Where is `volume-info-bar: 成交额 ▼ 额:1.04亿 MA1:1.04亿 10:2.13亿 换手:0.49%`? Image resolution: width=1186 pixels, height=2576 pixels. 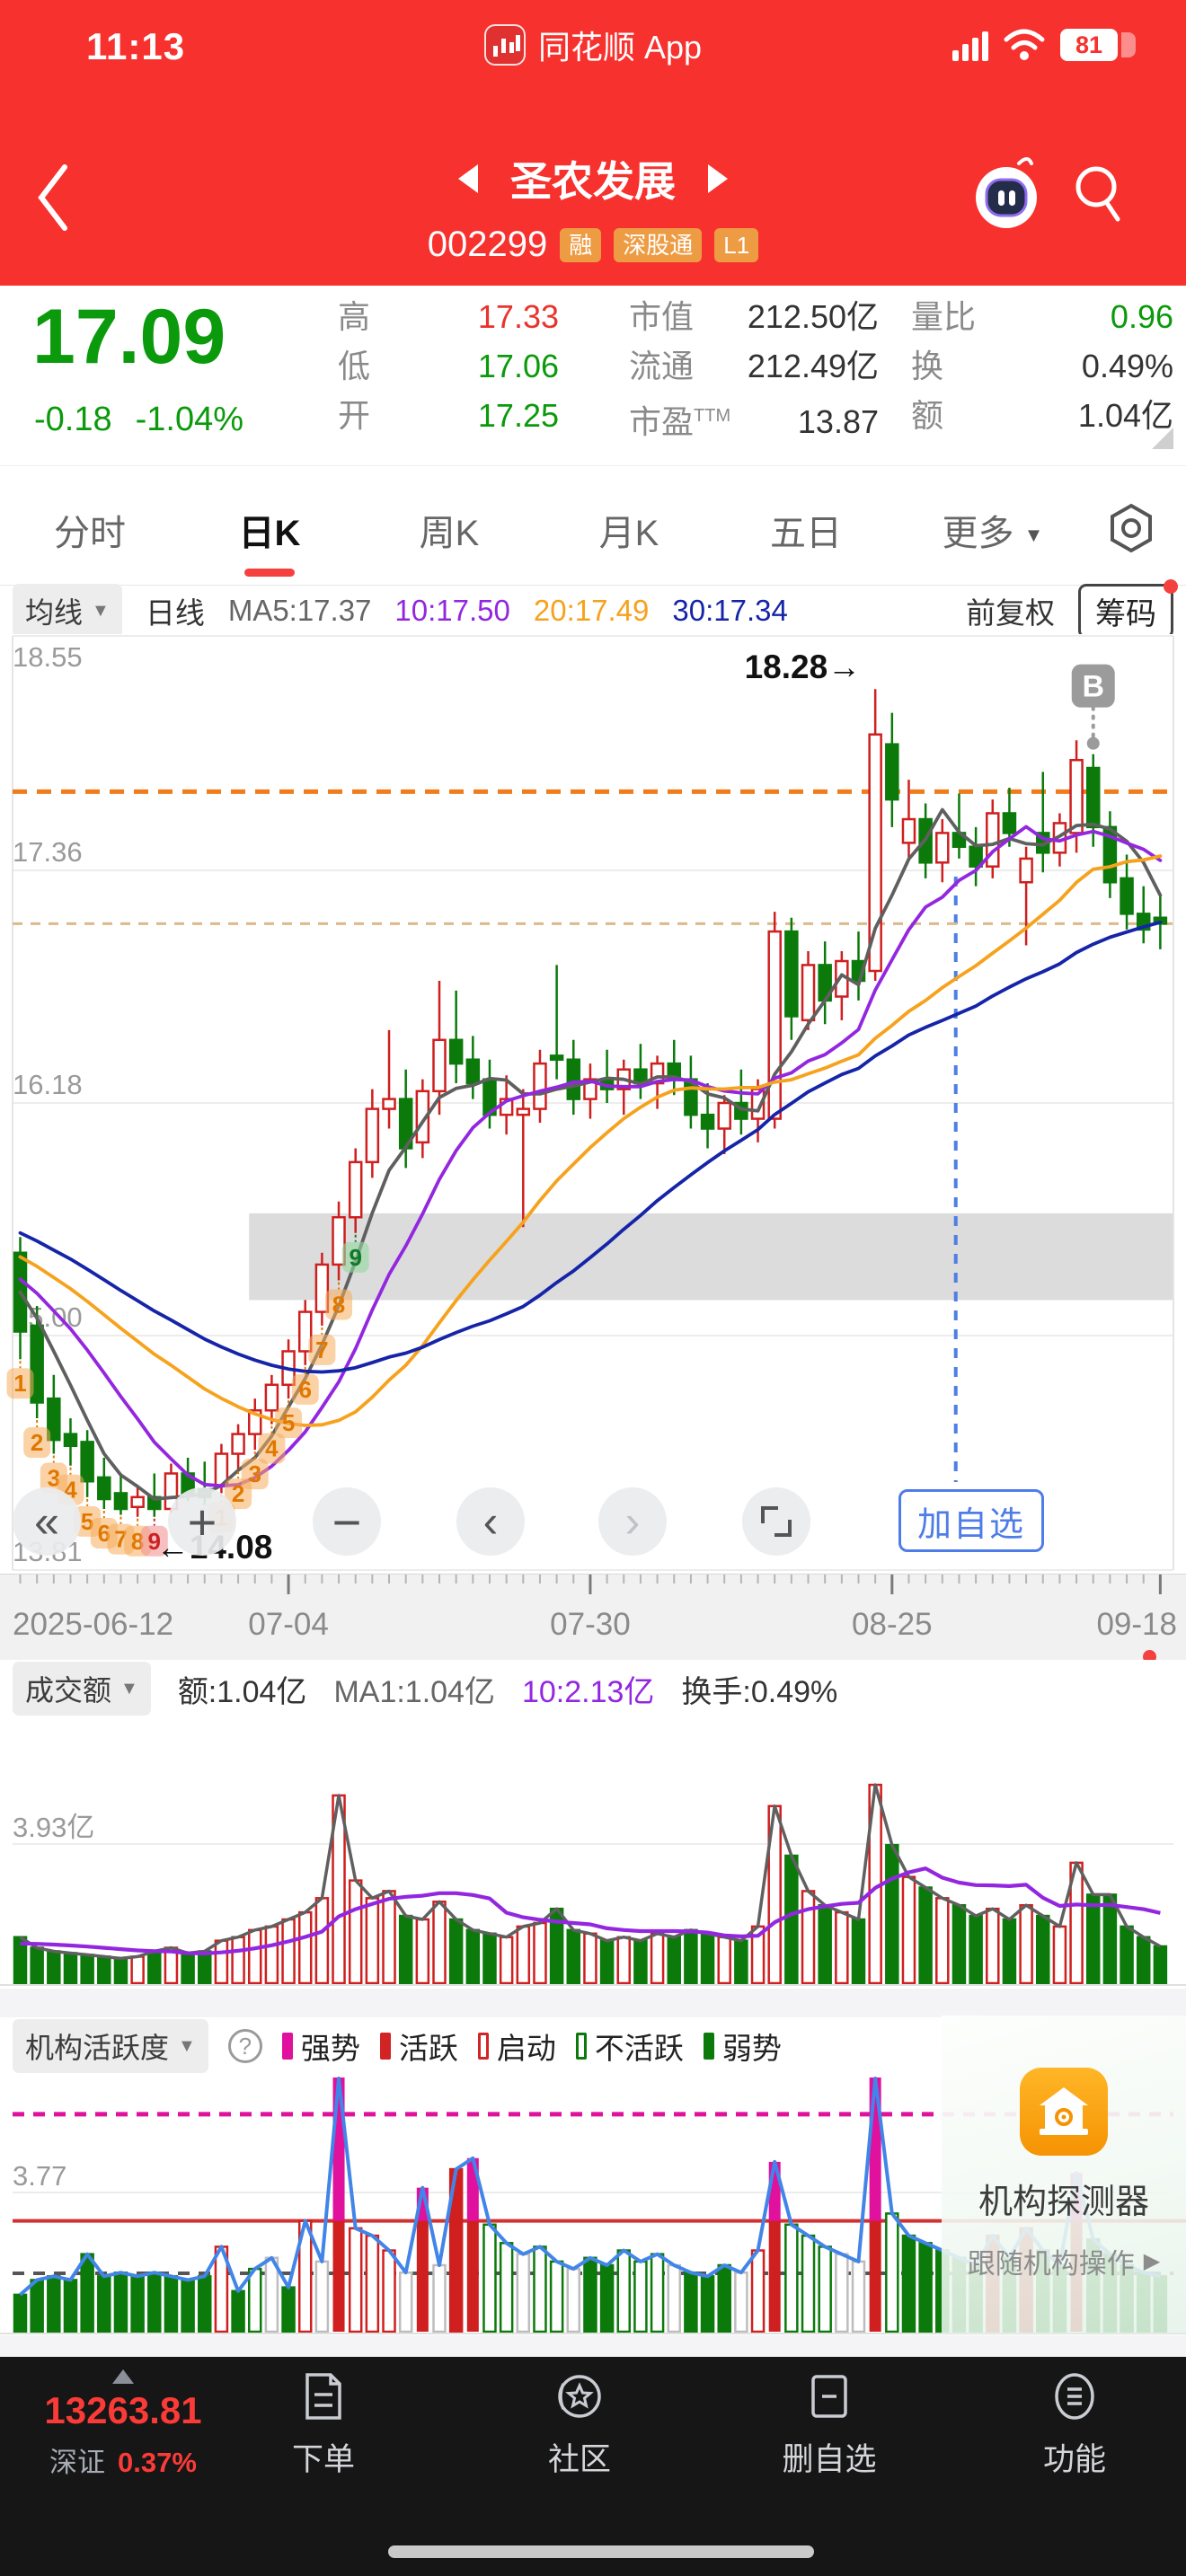 volume-info-bar: 成交额 ▼ 额:1.04亿 MA1:1.04亿 10:2.13亿 换手:0.49% is located at coordinates (593, 1688).